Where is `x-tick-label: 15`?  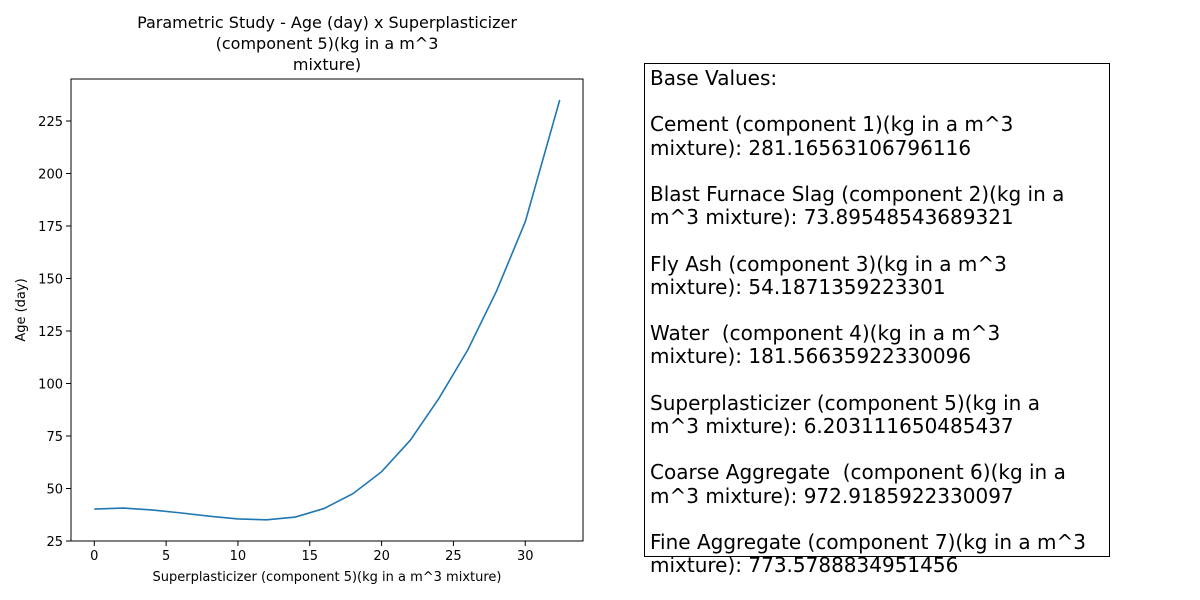
x-tick-label: 15 is located at coordinates (309, 556).